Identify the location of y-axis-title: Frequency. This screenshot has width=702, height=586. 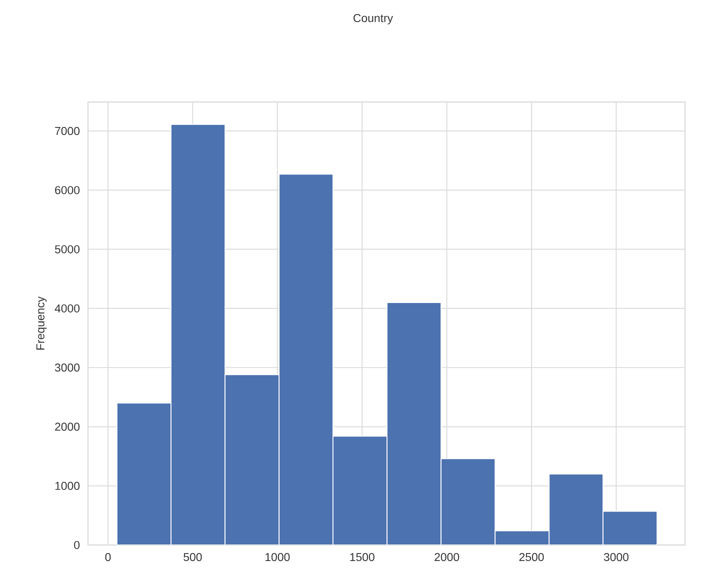
(41, 323).